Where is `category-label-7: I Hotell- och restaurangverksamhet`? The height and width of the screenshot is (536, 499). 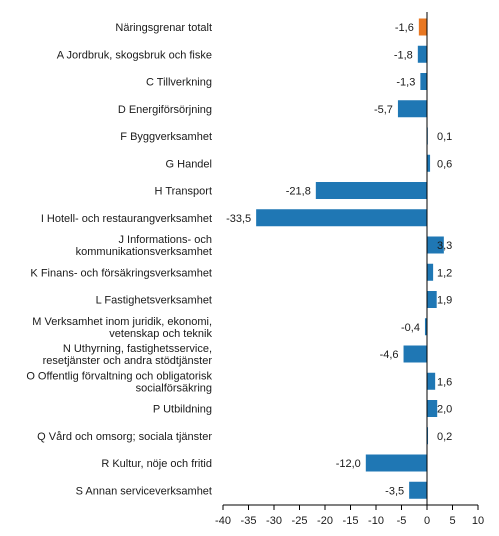
category-label-7: I Hotell- och restaurangverksamhet is located at coordinates (126, 219).